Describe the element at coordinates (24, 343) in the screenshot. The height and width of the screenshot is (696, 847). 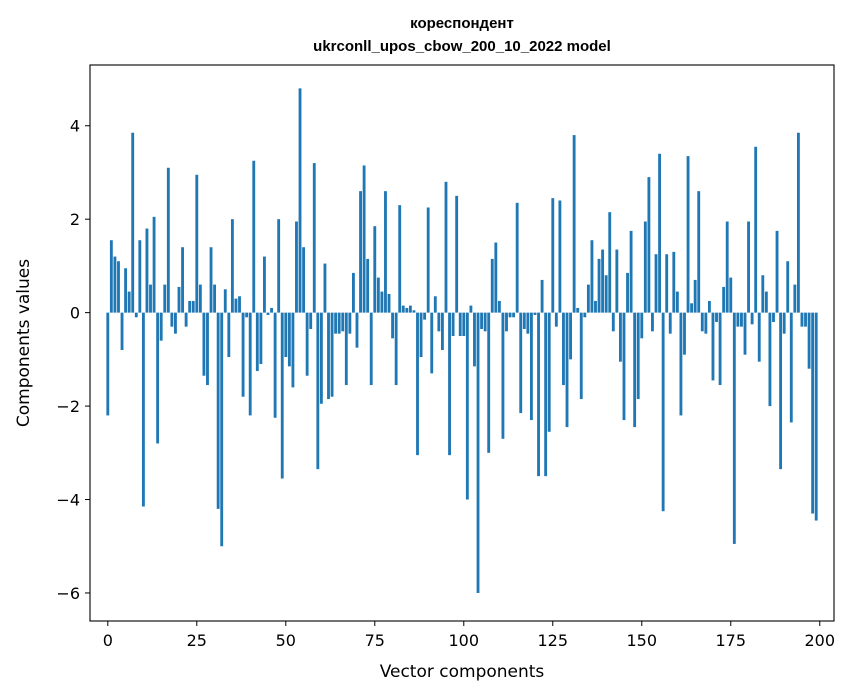
I see `y-axis-label: Components values` at that location.